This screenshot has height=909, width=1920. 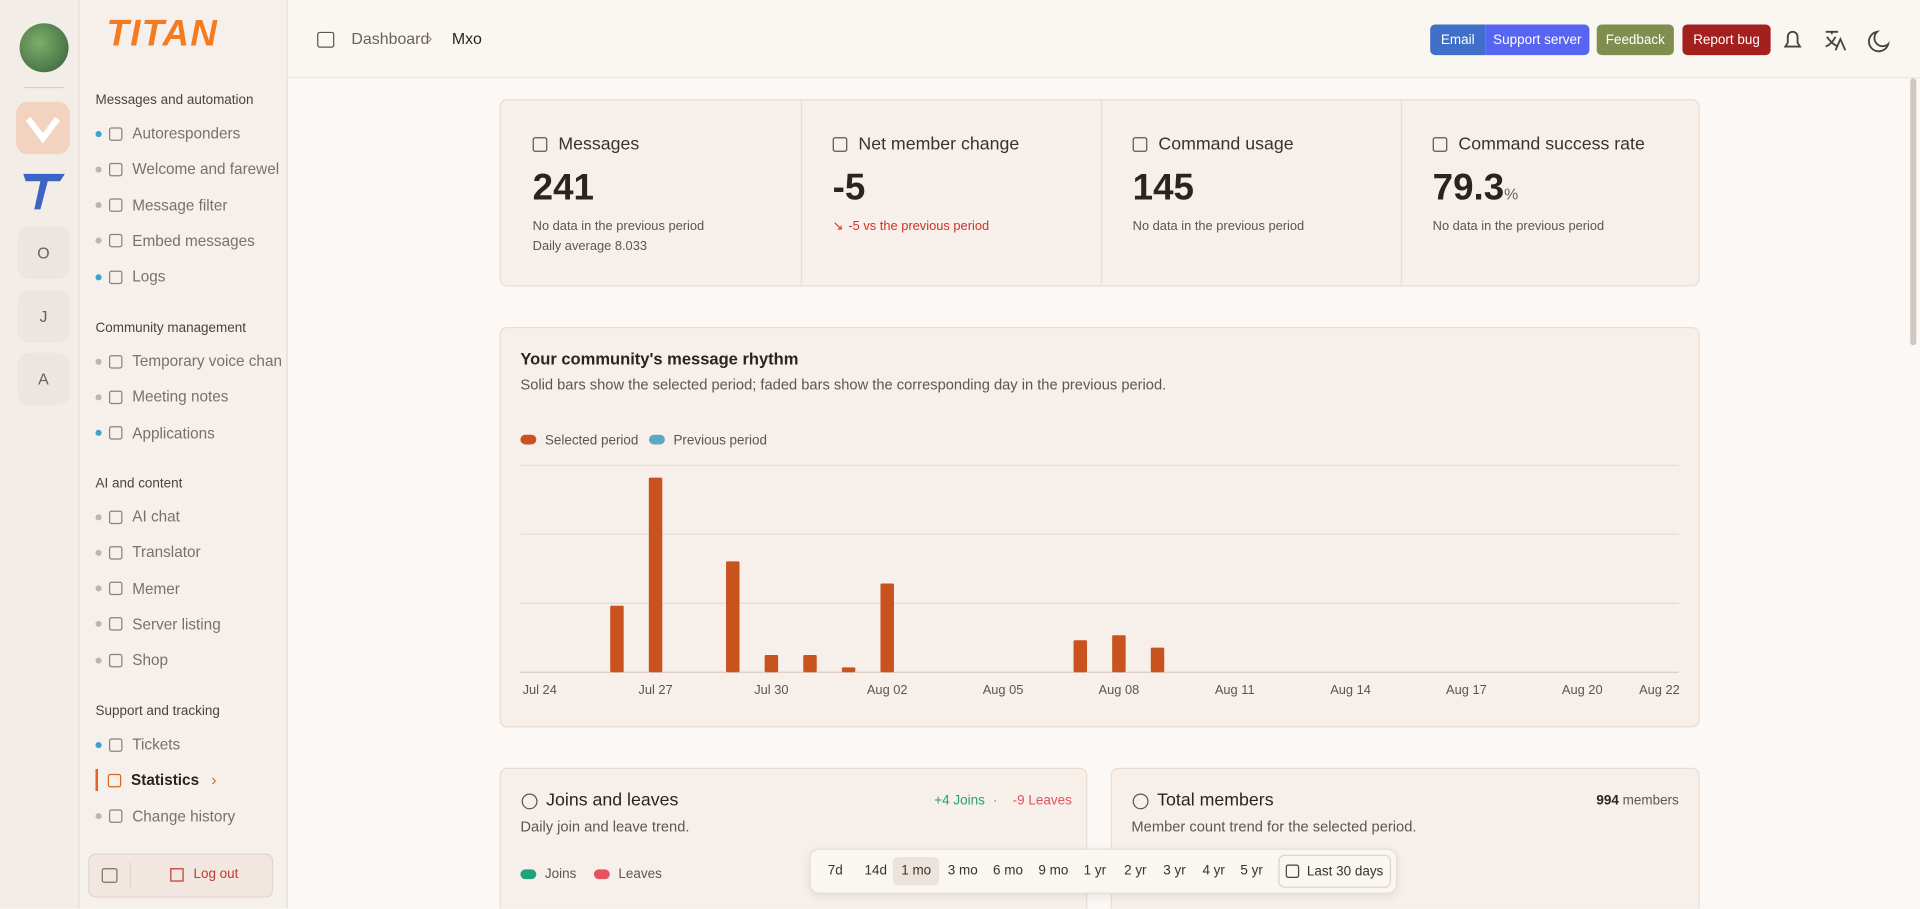 I want to click on nav-label: Shop, so click(x=150, y=660).